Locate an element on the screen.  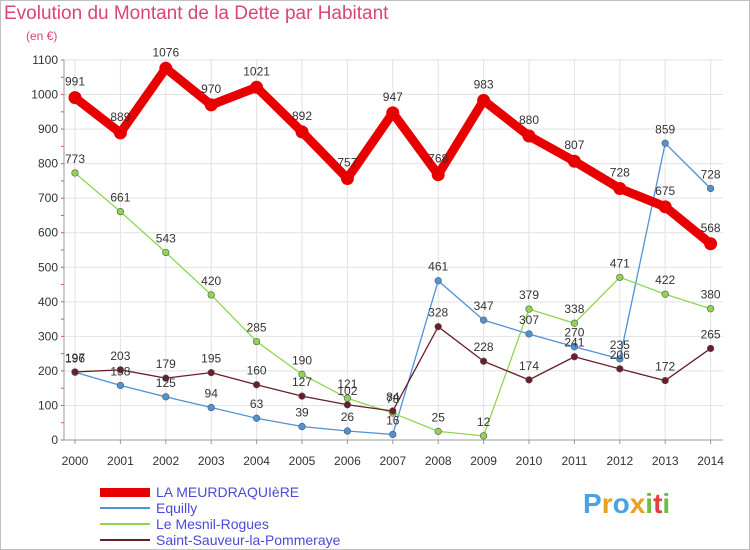
data-label: 127 is located at coordinates (302, 382).